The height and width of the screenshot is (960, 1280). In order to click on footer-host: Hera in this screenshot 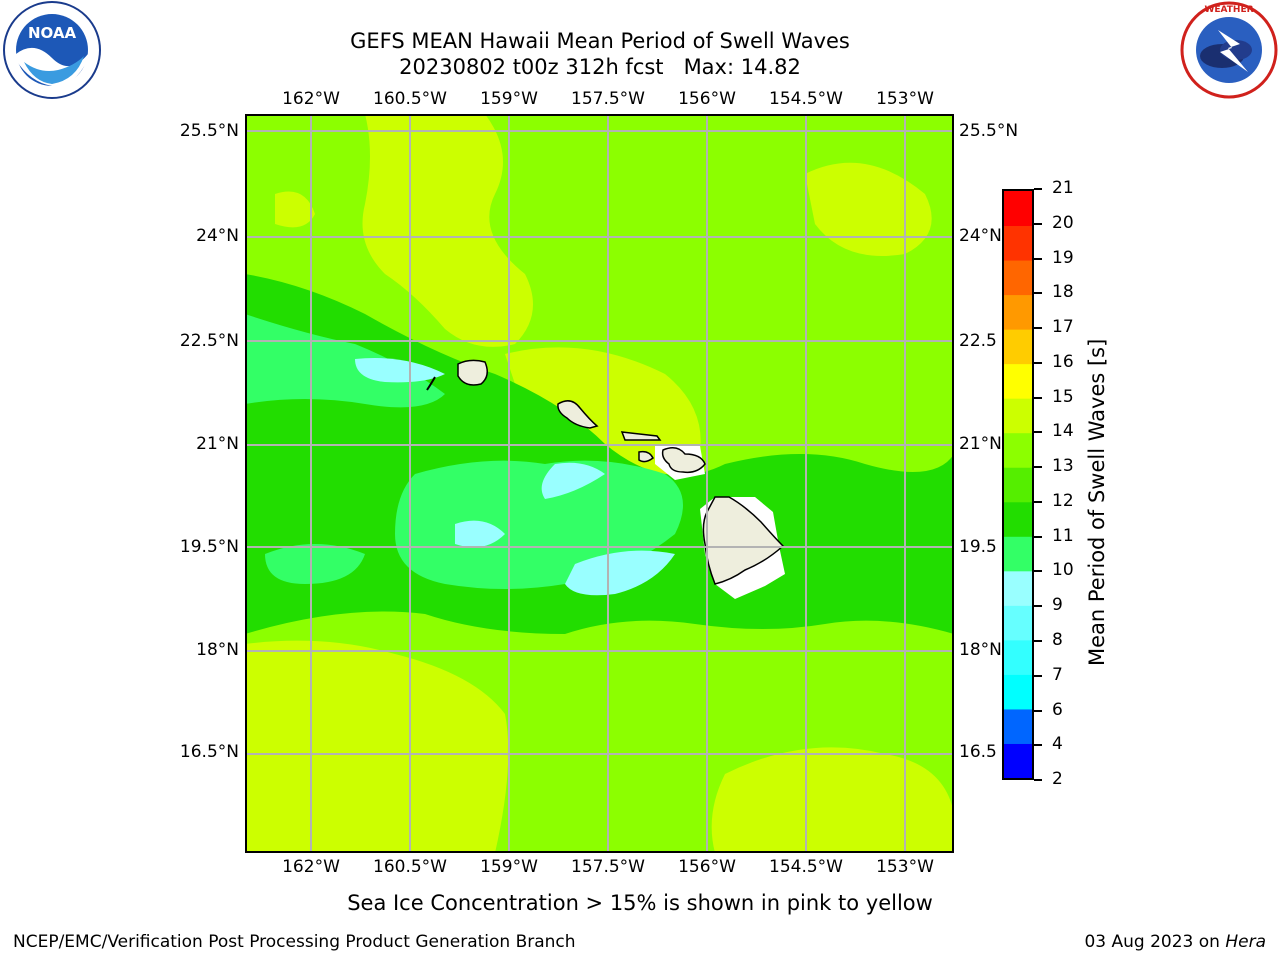, I will do `click(1245, 942)`.